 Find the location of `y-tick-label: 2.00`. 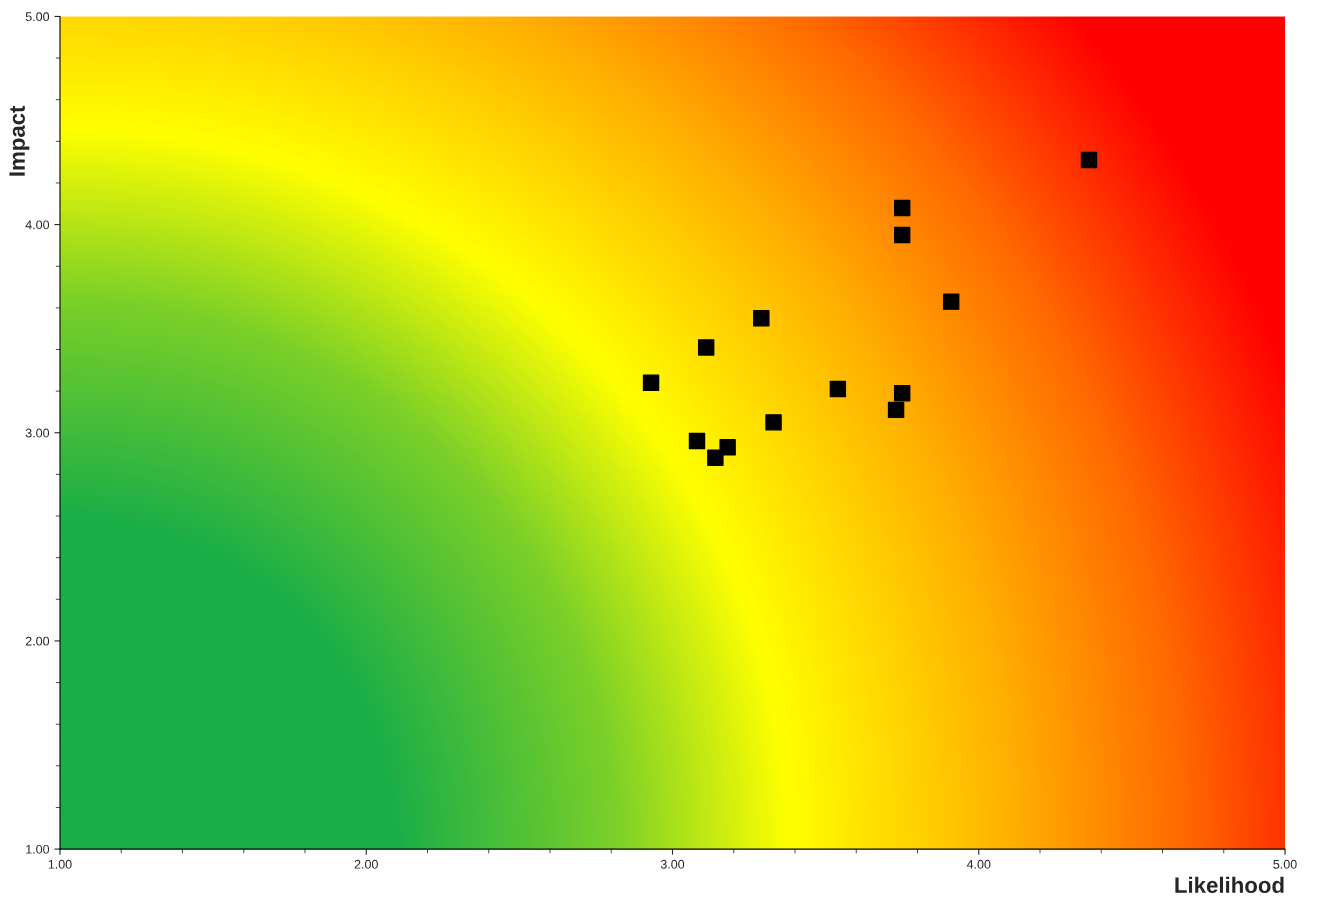

y-tick-label: 2.00 is located at coordinates (37, 641).